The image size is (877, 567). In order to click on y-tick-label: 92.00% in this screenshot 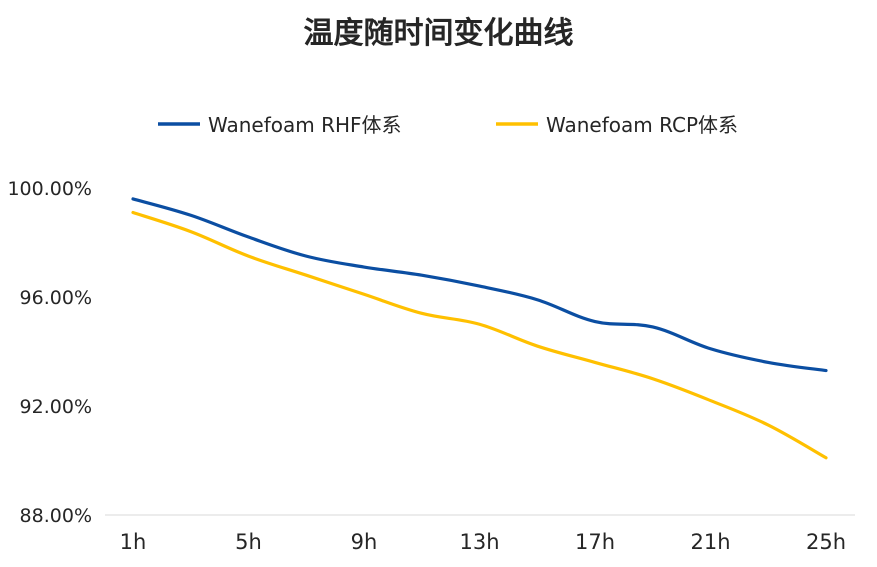, I will do `click(56, 407)`.